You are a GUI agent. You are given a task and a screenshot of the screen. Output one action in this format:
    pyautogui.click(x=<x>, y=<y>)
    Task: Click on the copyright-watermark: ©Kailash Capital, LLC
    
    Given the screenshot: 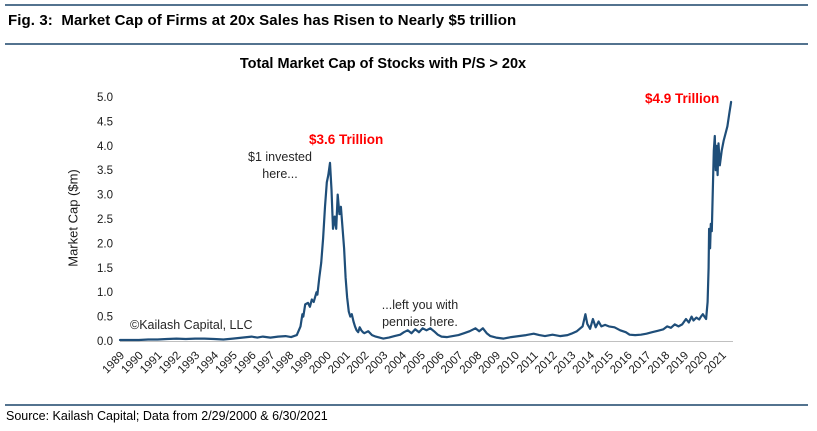 What is the action you would take?
    pyautogui.click(x=191, y=325)
    